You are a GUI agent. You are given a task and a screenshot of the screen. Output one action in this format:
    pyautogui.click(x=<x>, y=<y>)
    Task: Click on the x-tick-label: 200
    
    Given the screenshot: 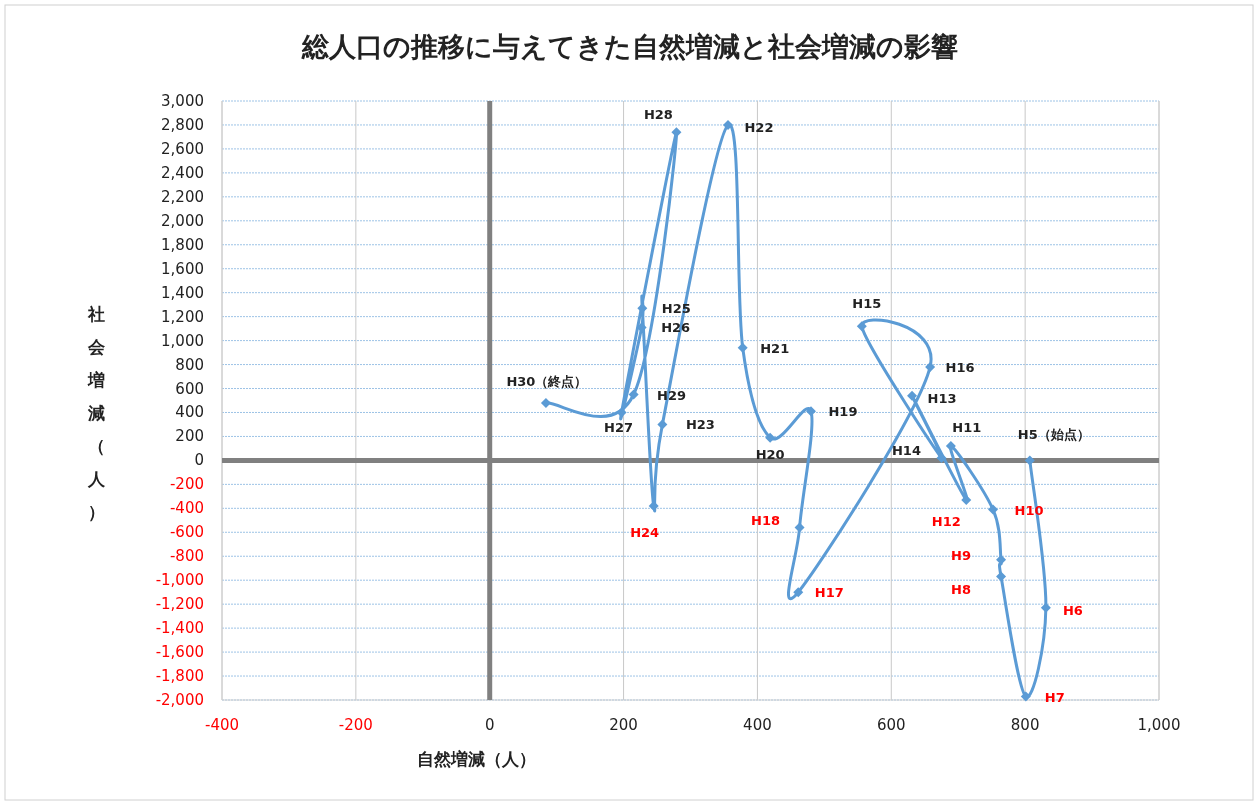 What is the action you would take?
    pyautogui.click(x=623, y=725)
    